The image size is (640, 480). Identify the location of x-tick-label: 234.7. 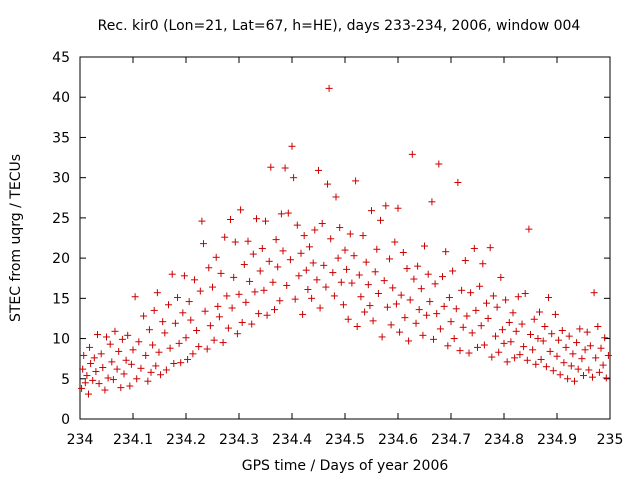
(451, 440).